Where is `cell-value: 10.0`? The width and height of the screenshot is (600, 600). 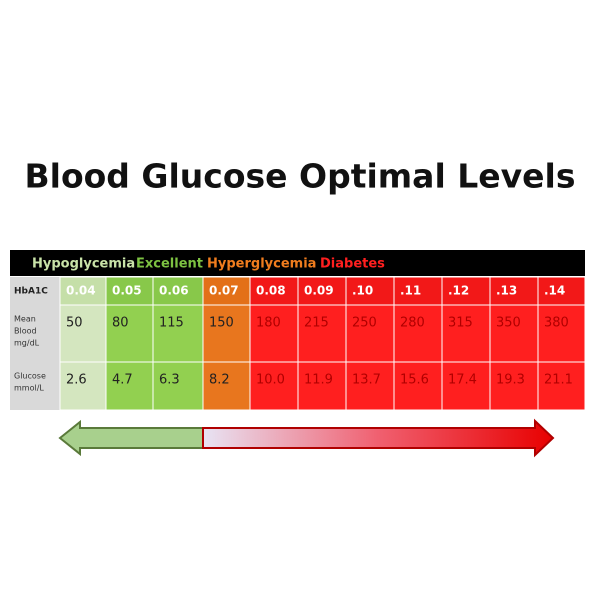 cell-value: 10.0 is located at coordinates (270, 380).